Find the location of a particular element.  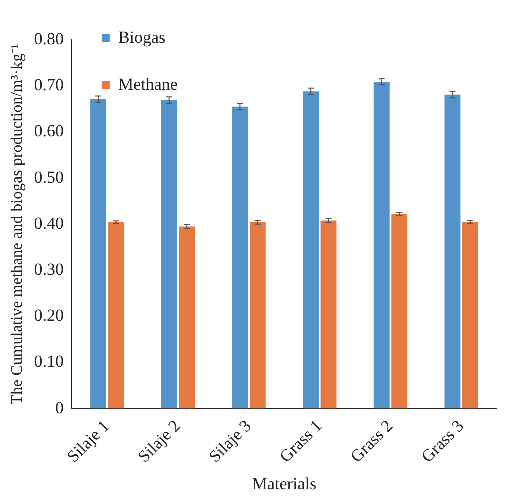

y-tick-label: 0 is located at coordinates (59, 408).